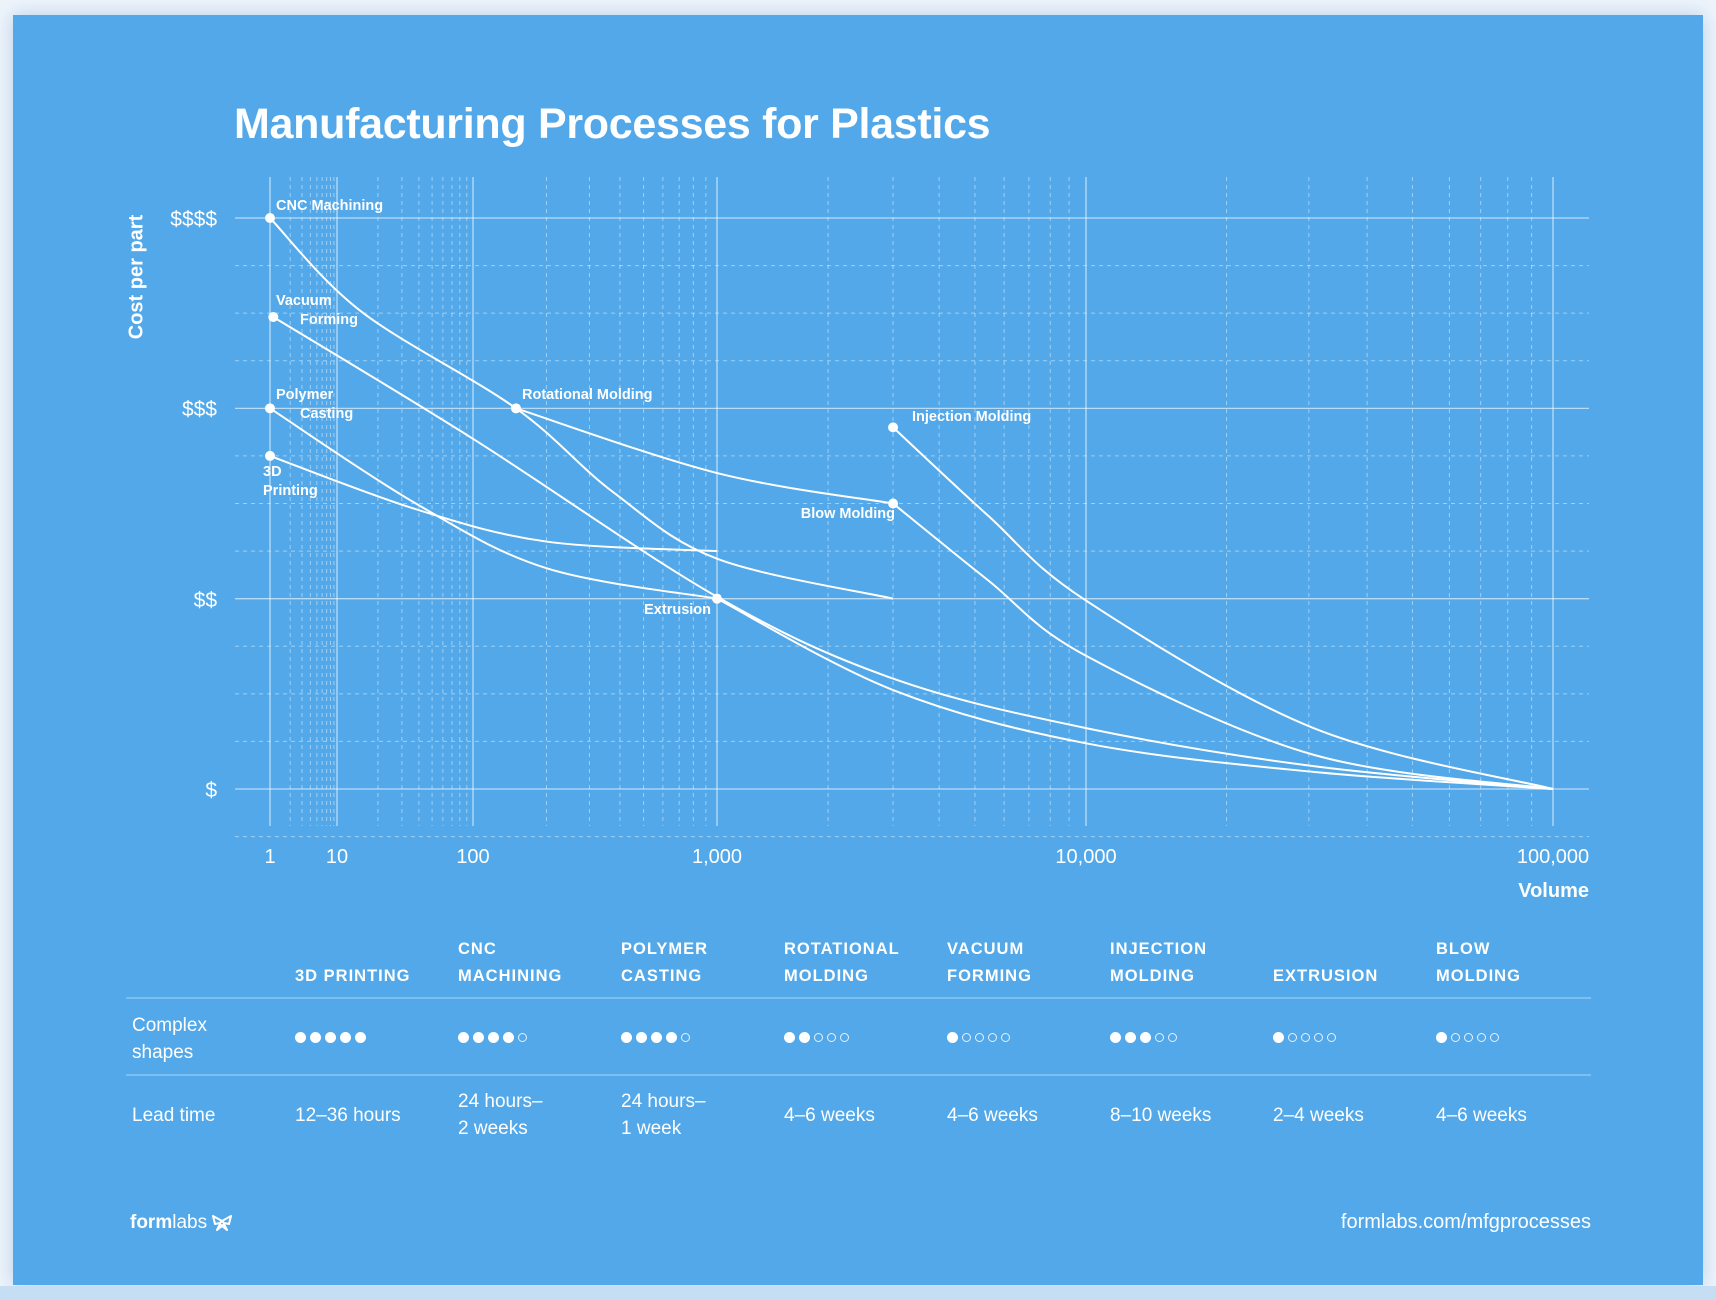  Describe the element at coordinates (612, 124) in the screenshot. I see `chart-title: Manufacturing Processes for Plastics` at that location.